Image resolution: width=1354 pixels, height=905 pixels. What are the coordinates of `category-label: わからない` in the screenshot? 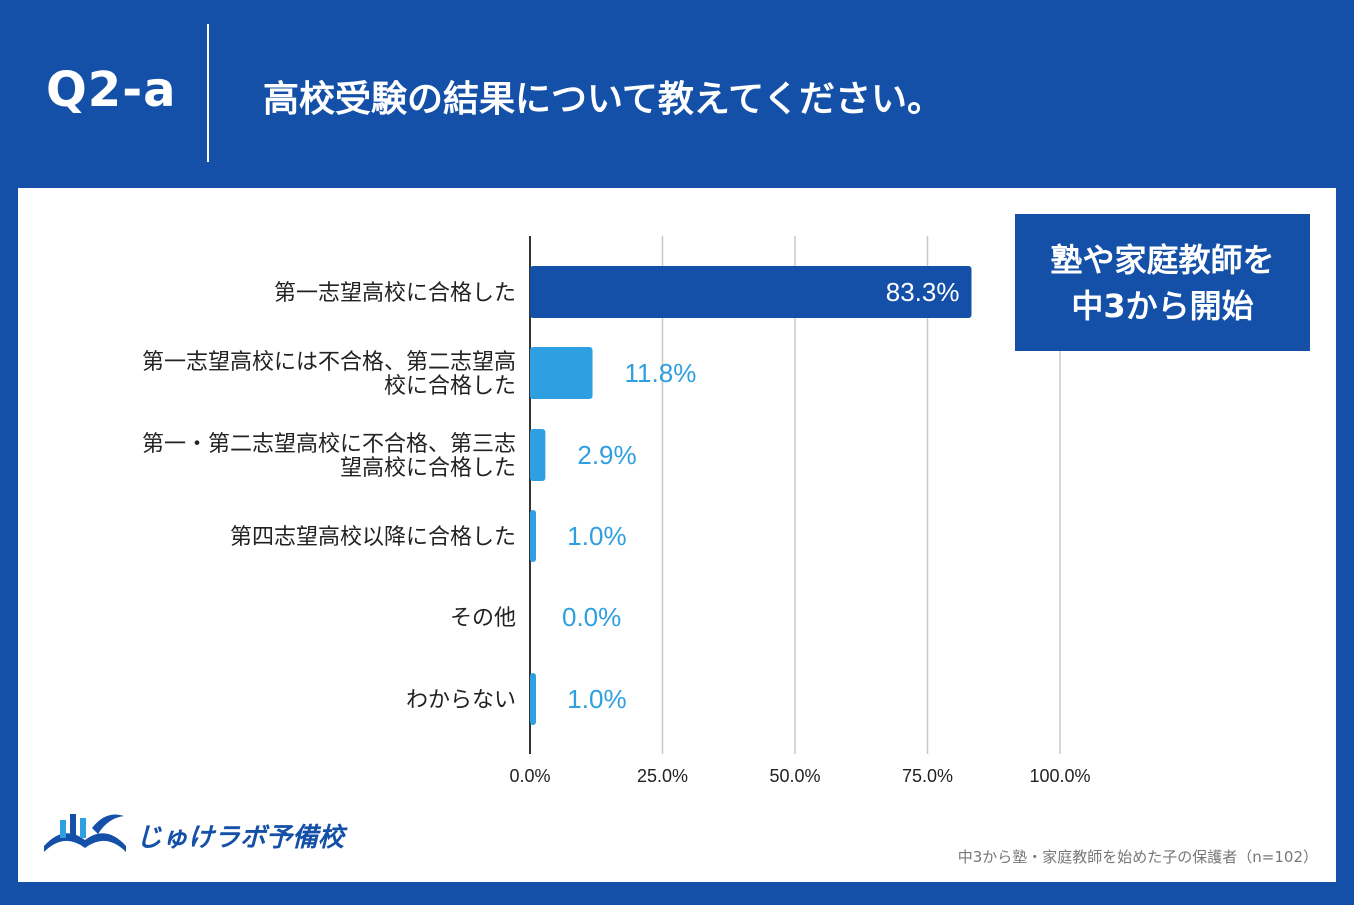 It's located at (461, 700).